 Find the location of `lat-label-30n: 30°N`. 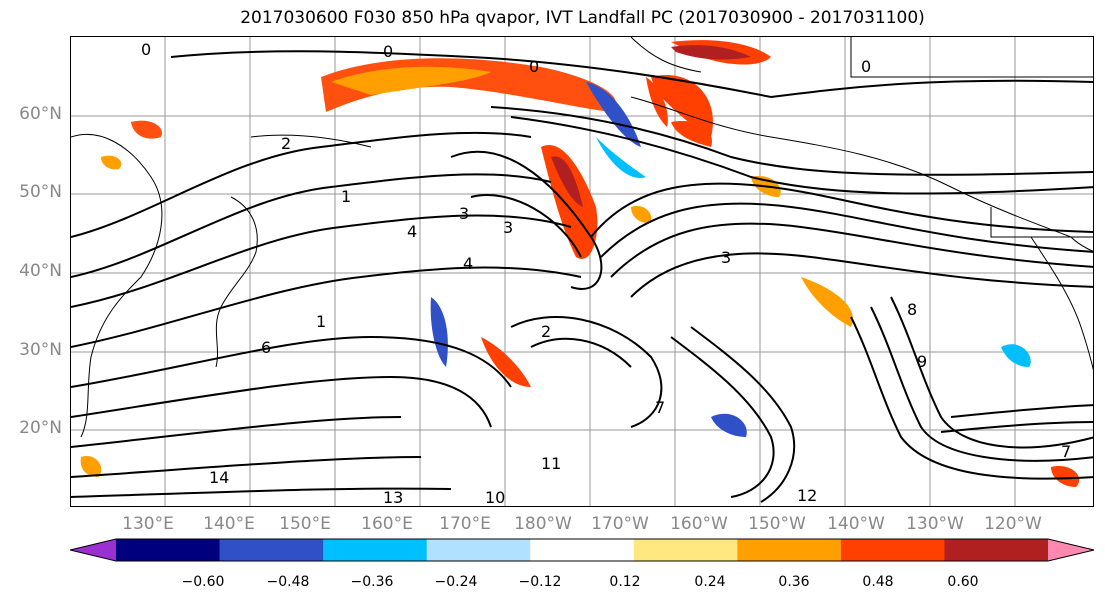

lat-label-30n: 30°N is located at coordinates (40, 350).